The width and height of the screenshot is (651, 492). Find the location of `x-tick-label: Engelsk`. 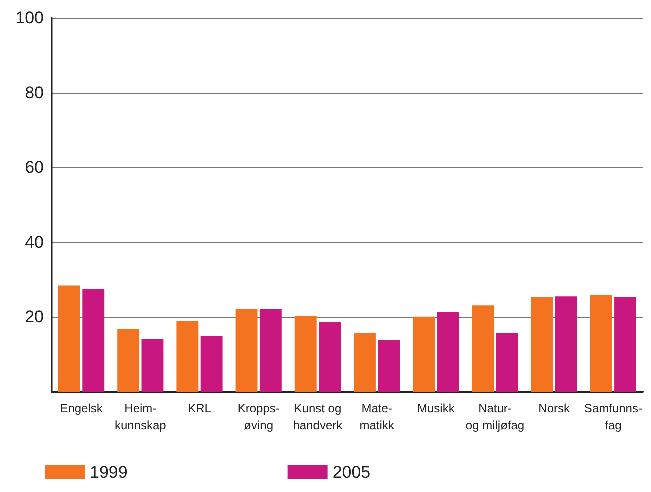

x-tick-label: Engelsk is located at coordinates (82, 409).